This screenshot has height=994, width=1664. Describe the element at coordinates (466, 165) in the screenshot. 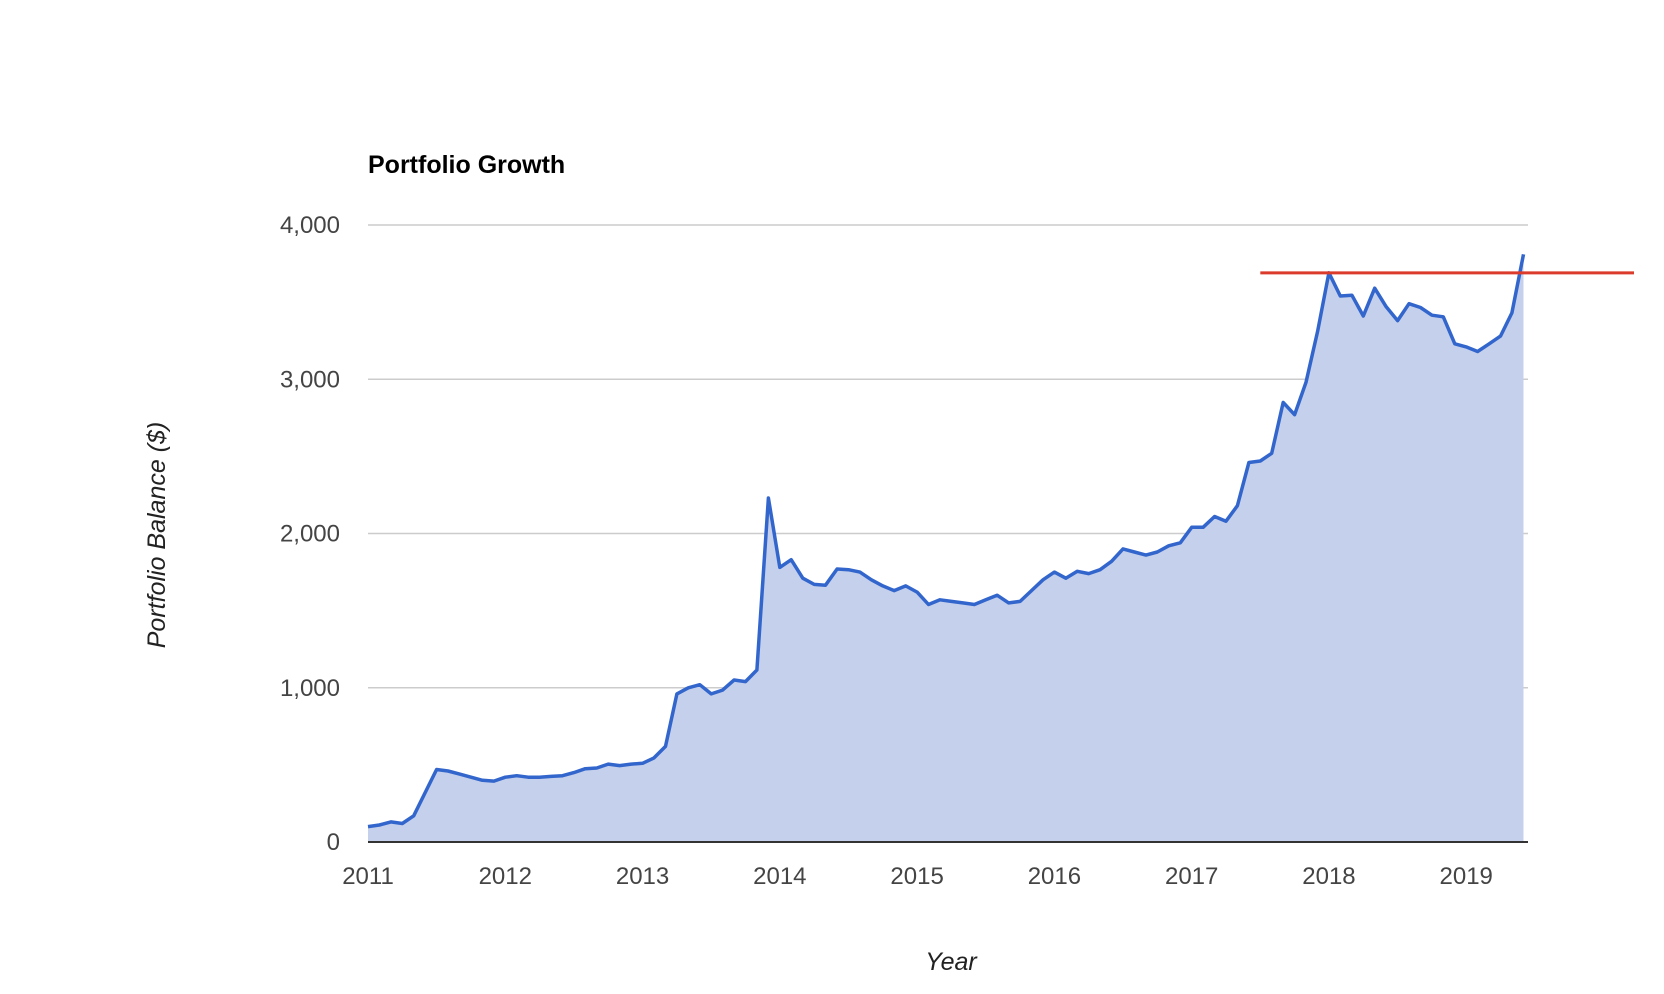

I see `chart-title: Portfolio Growth` at that location.